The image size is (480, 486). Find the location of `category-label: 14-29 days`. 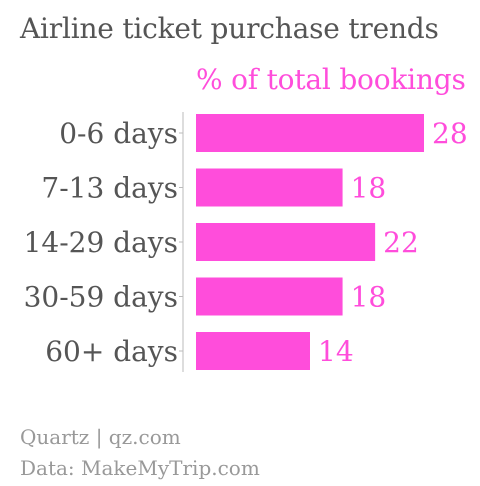

category-label: 14-29 days is located at coordinates (101, 242).